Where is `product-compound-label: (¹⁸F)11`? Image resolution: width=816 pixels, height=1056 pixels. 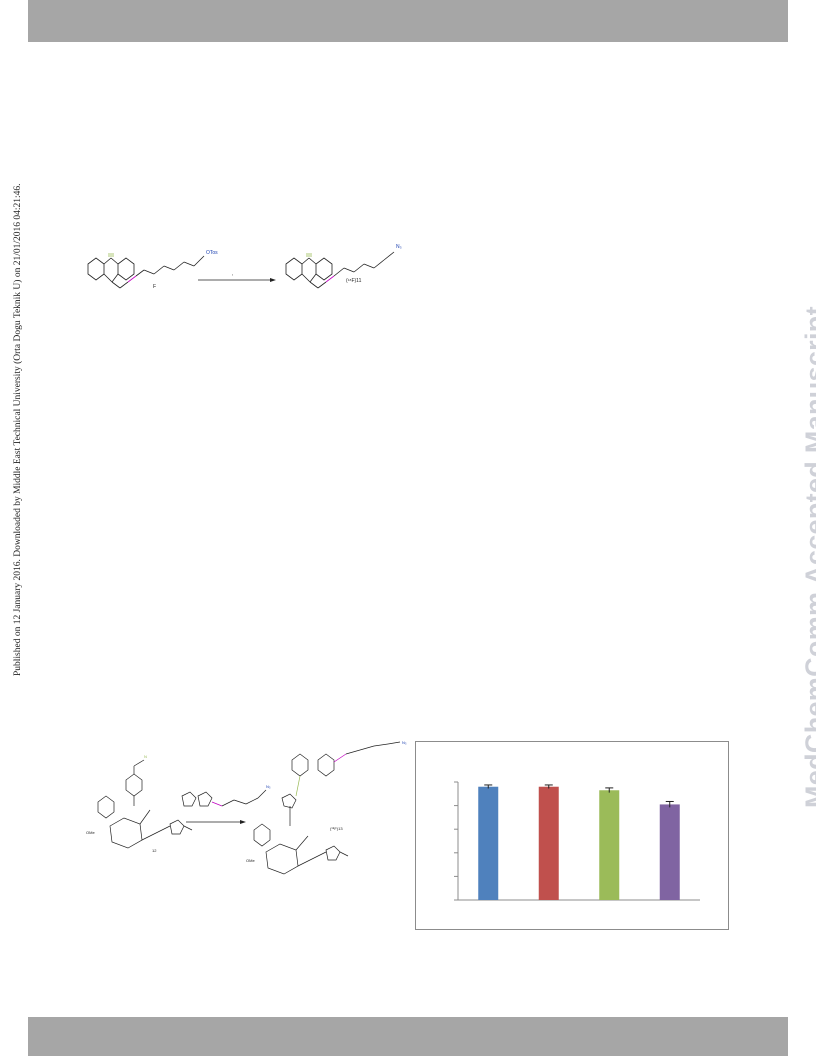 product-compound-label: (¹⁸F)11 is located at coordinates (354, 281).